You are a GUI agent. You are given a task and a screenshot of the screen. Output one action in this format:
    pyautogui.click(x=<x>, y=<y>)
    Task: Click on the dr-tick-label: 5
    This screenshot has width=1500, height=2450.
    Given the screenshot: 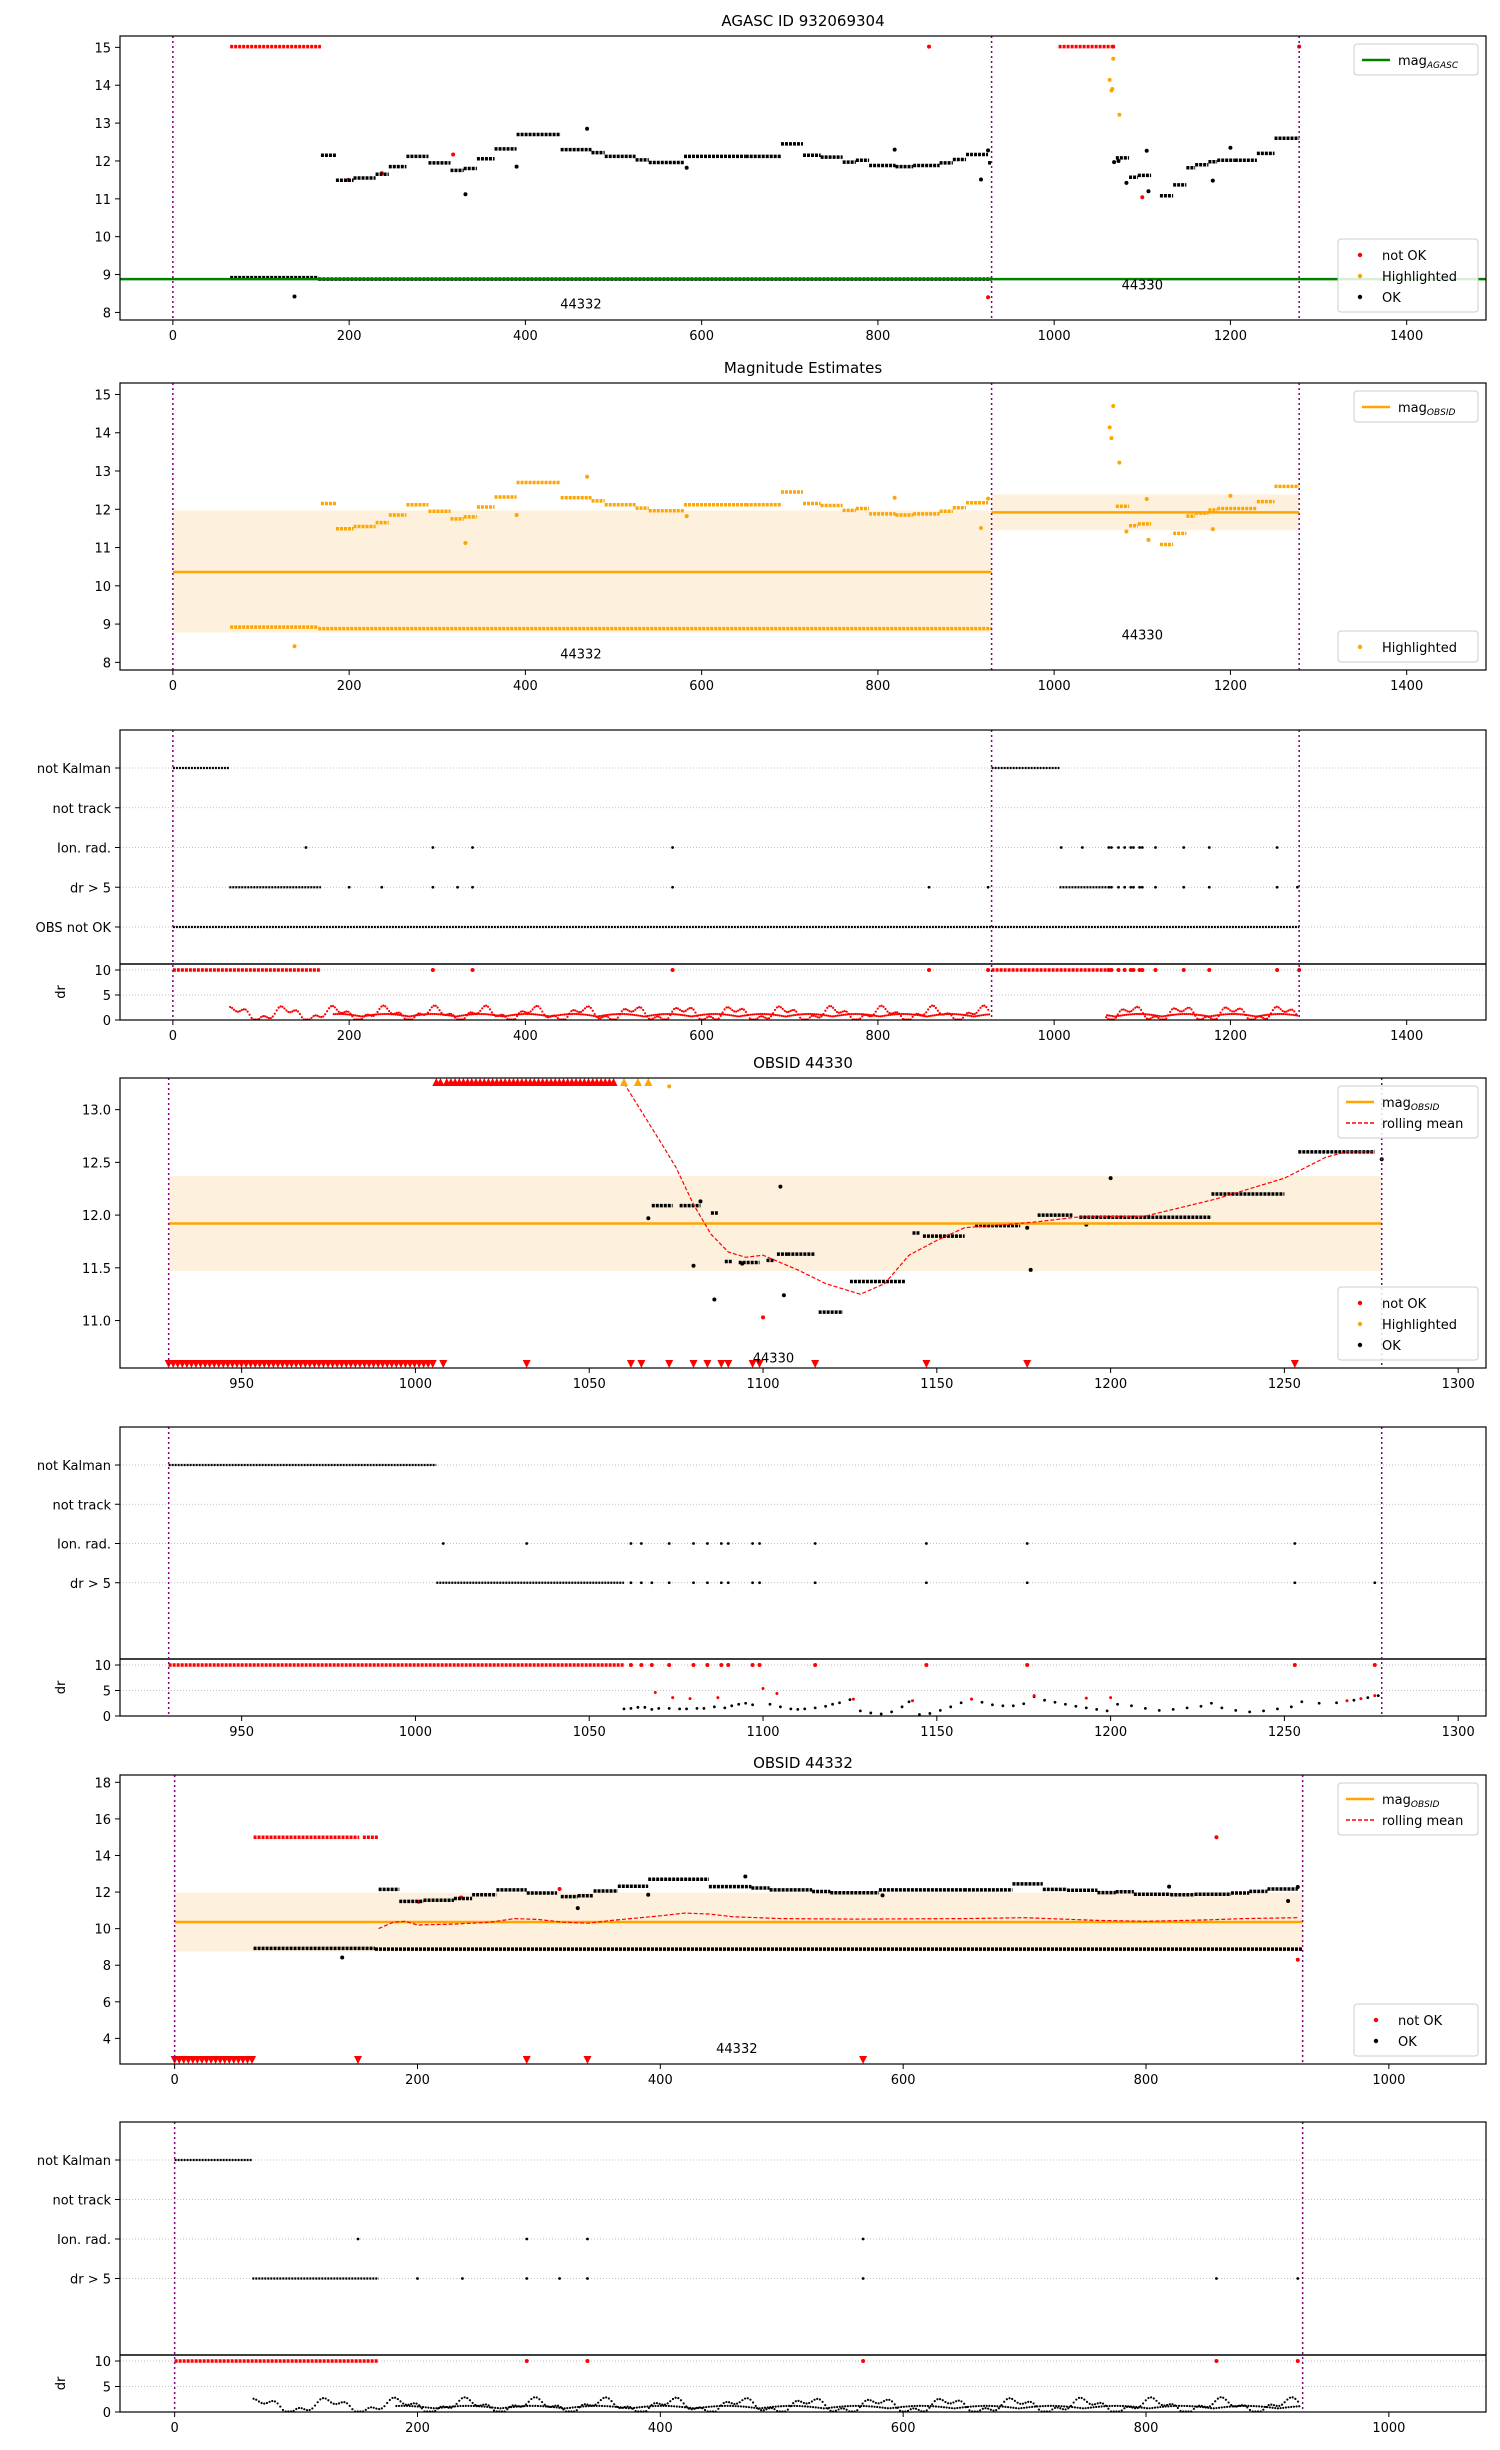 What is the action you would take?
    pyautogui.click(x=107, y=1692)
    